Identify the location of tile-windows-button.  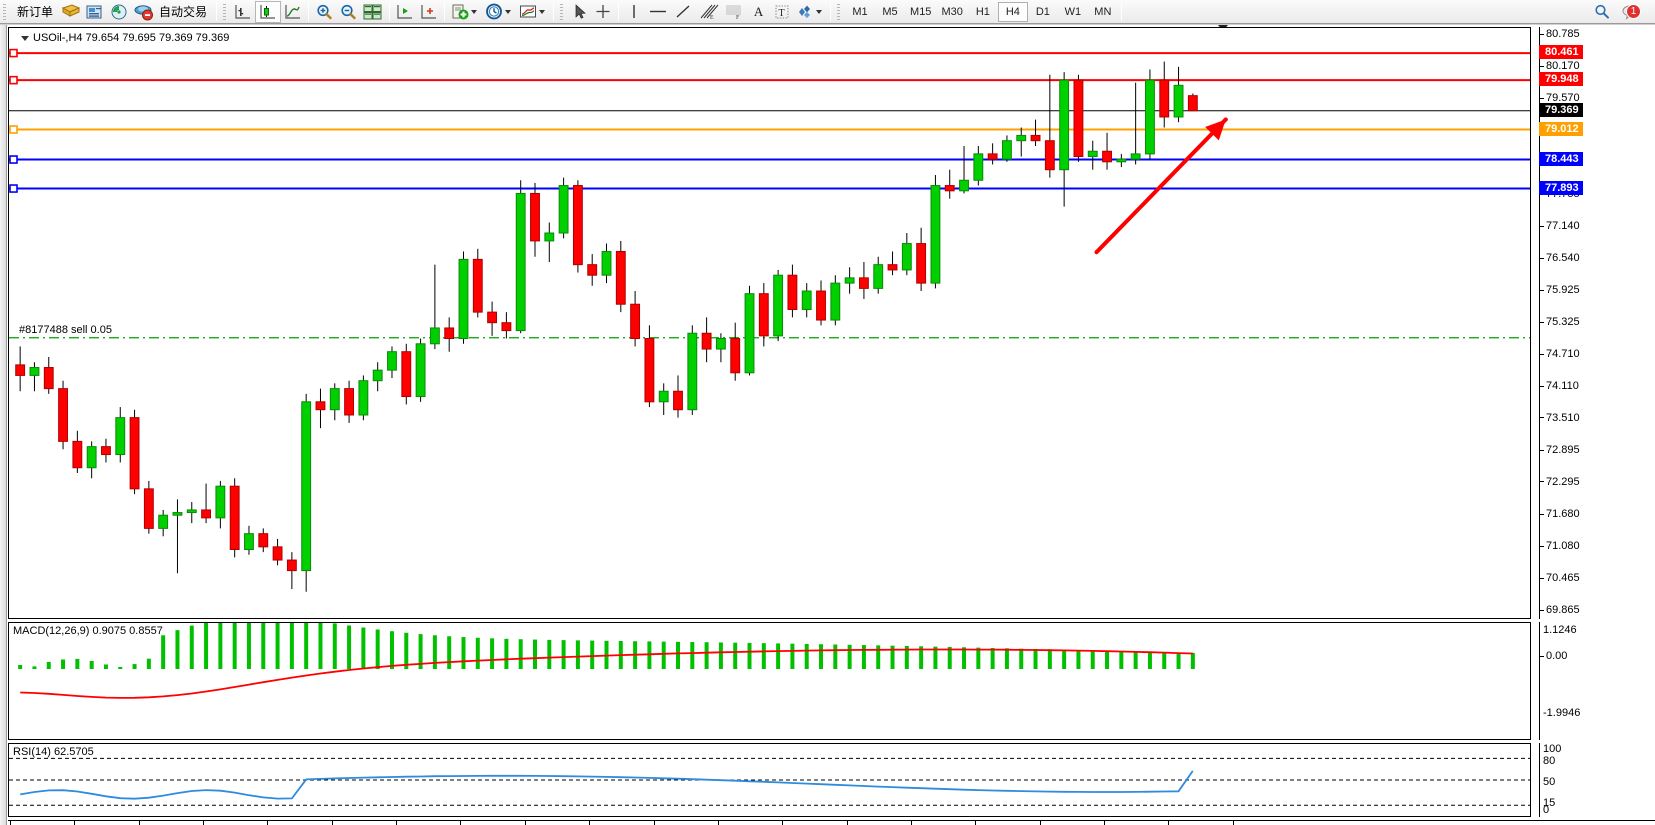
(373, 12).